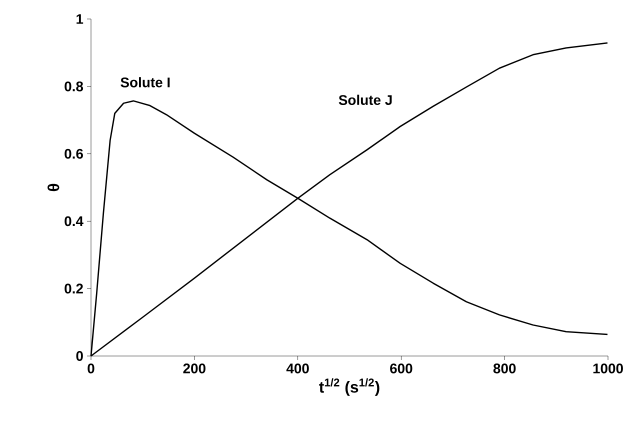 This screenshot has height=434, width=633. What do you see at coordinates (297, 369) in the screenshot?
I see `x-tick-label: 400` at bounding box center [297, 369].